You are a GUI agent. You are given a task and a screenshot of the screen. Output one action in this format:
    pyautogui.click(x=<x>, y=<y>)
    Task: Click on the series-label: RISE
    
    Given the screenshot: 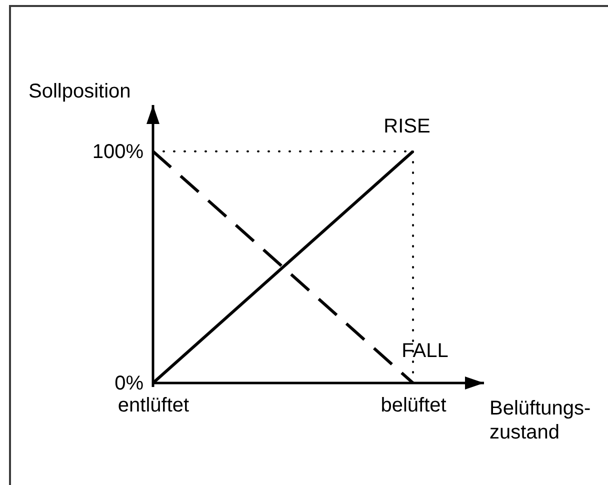 What is the action you would take?
    pyautogui.click(x=407, y=126)
    